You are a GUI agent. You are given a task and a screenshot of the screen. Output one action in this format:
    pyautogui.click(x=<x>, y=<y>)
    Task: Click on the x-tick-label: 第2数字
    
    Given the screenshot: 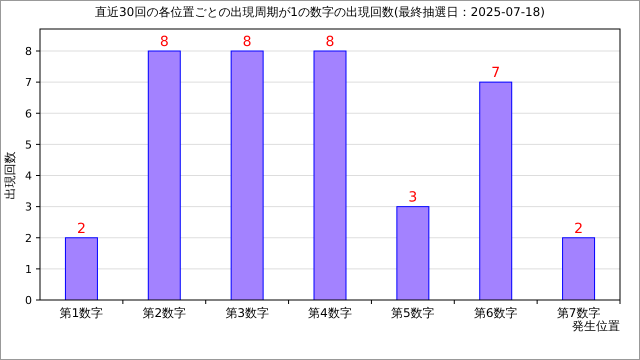 What is the action you would take?
    pyautogui.click(x=164, y=313)
    